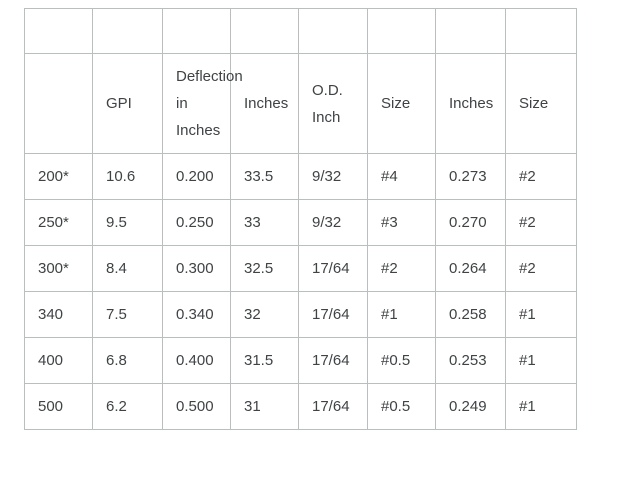  What do you see at coordinates (264, 222) in the screenshot?
I see `cell-length: 33` at bounding box center [264, 222].